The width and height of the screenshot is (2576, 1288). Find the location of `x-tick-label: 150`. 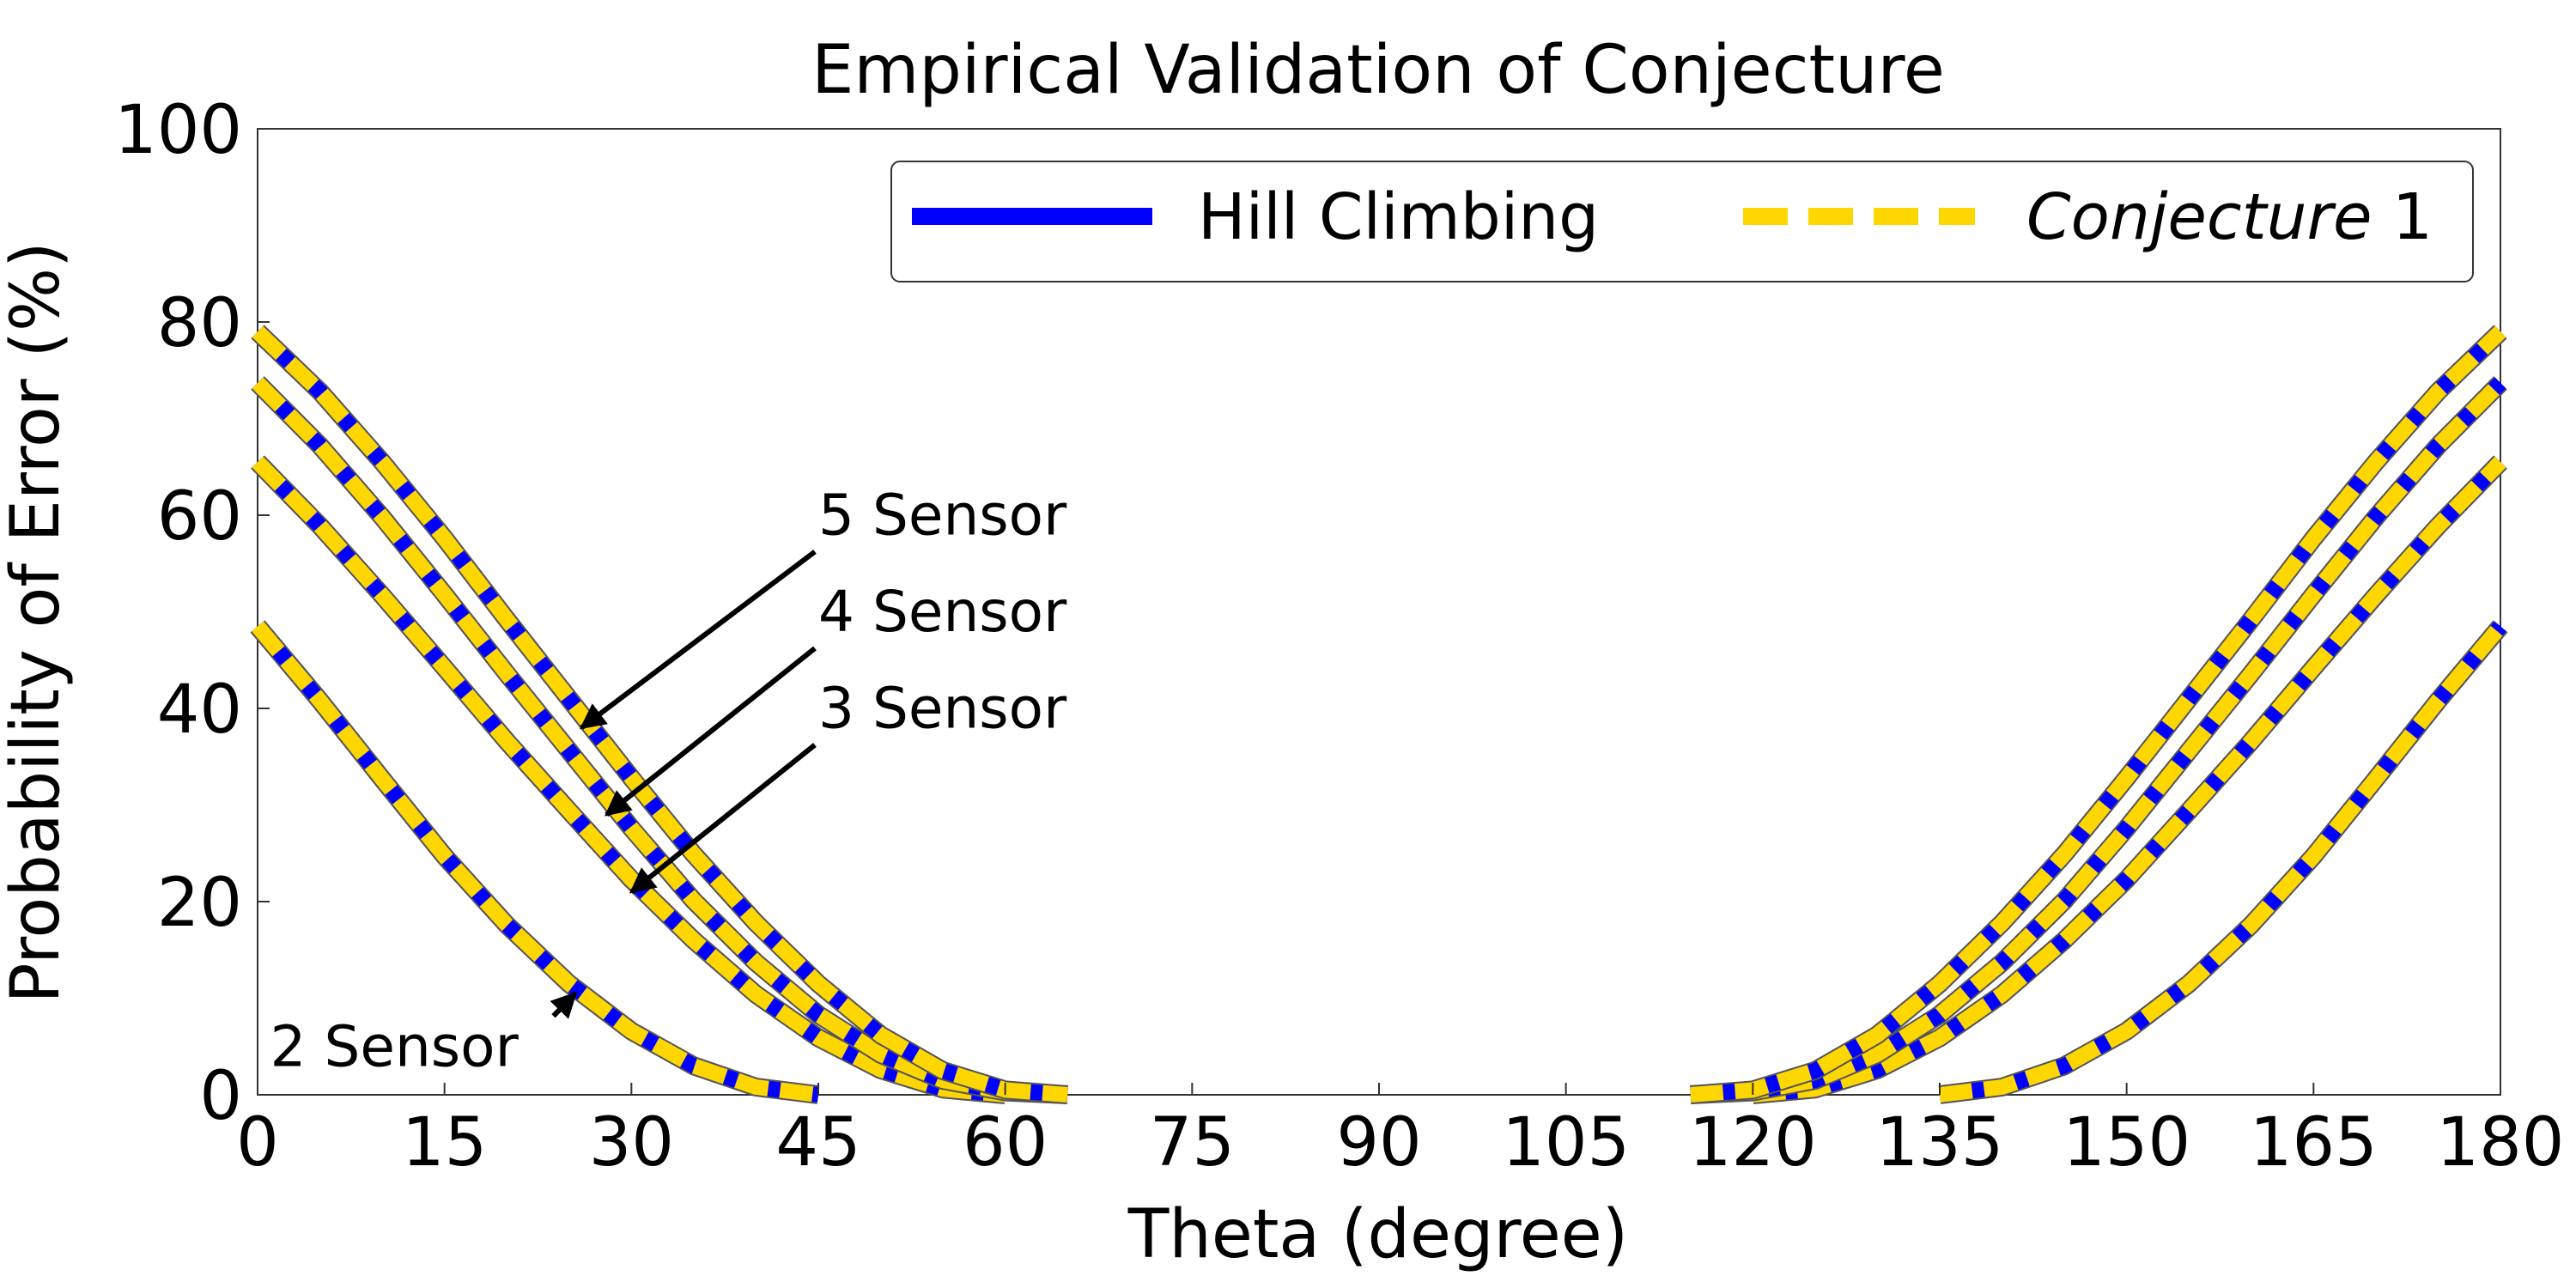

x-tick-label: 150 is located at coordinates (2126, 1143).